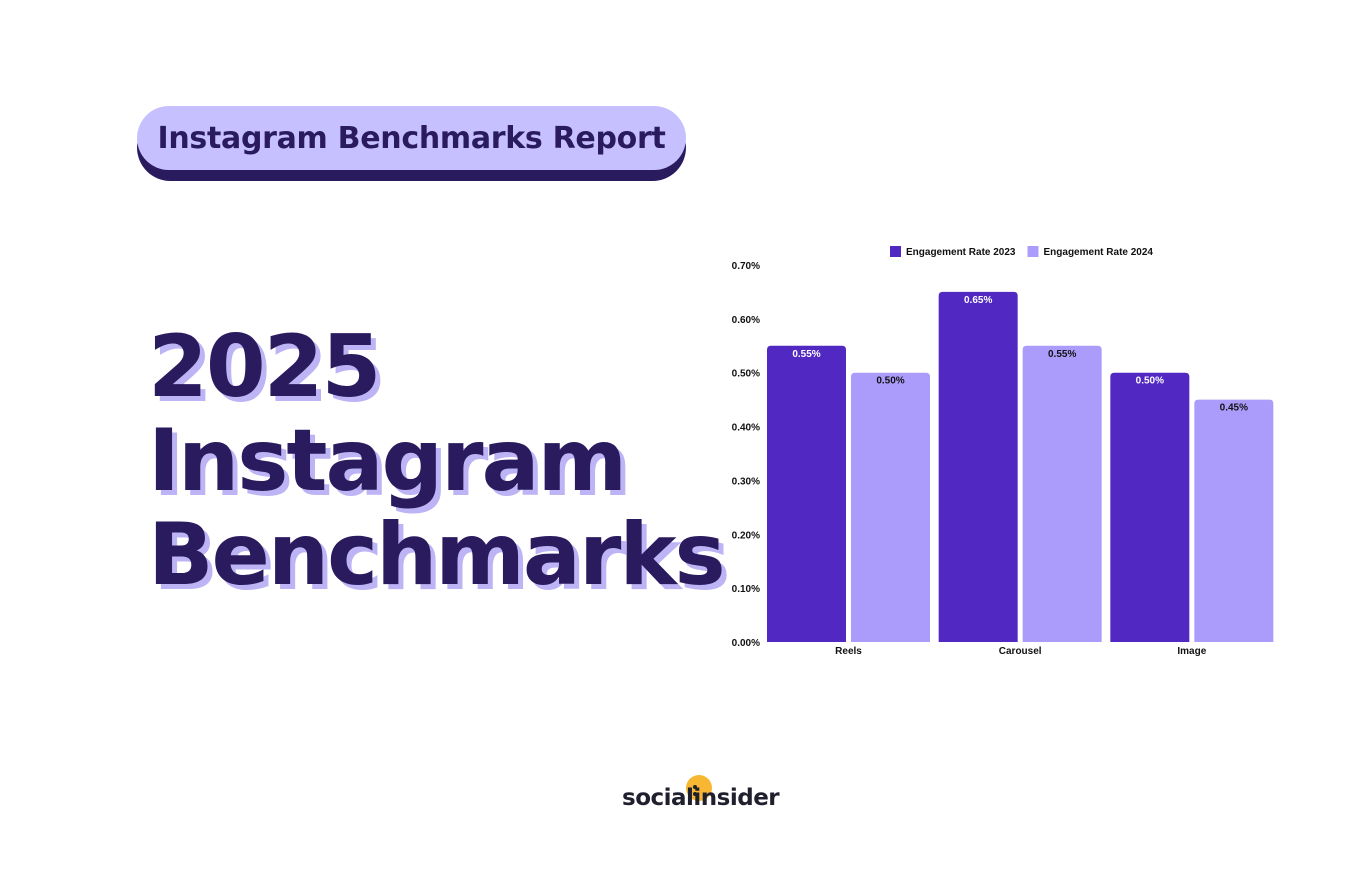  I want to click on y-tick-label: 0.60%, so click(746, 320).